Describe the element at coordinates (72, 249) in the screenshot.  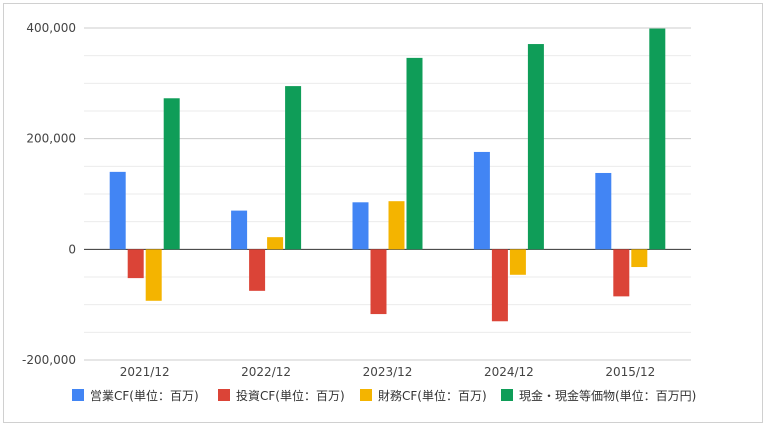
I see `y-tick-label: 0` at that location.